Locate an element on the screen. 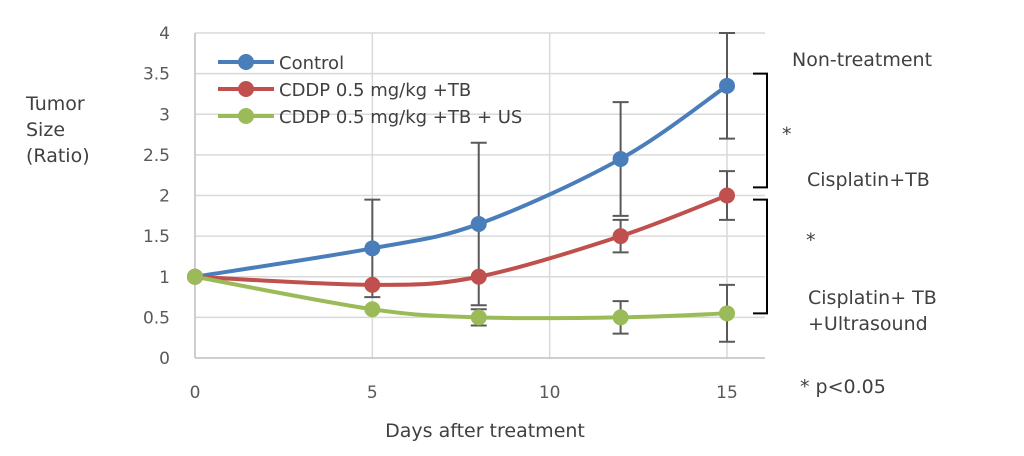 This screenshot has height=456, width=1024. y-tick-label: 4 is located at coordinates (164, 34).